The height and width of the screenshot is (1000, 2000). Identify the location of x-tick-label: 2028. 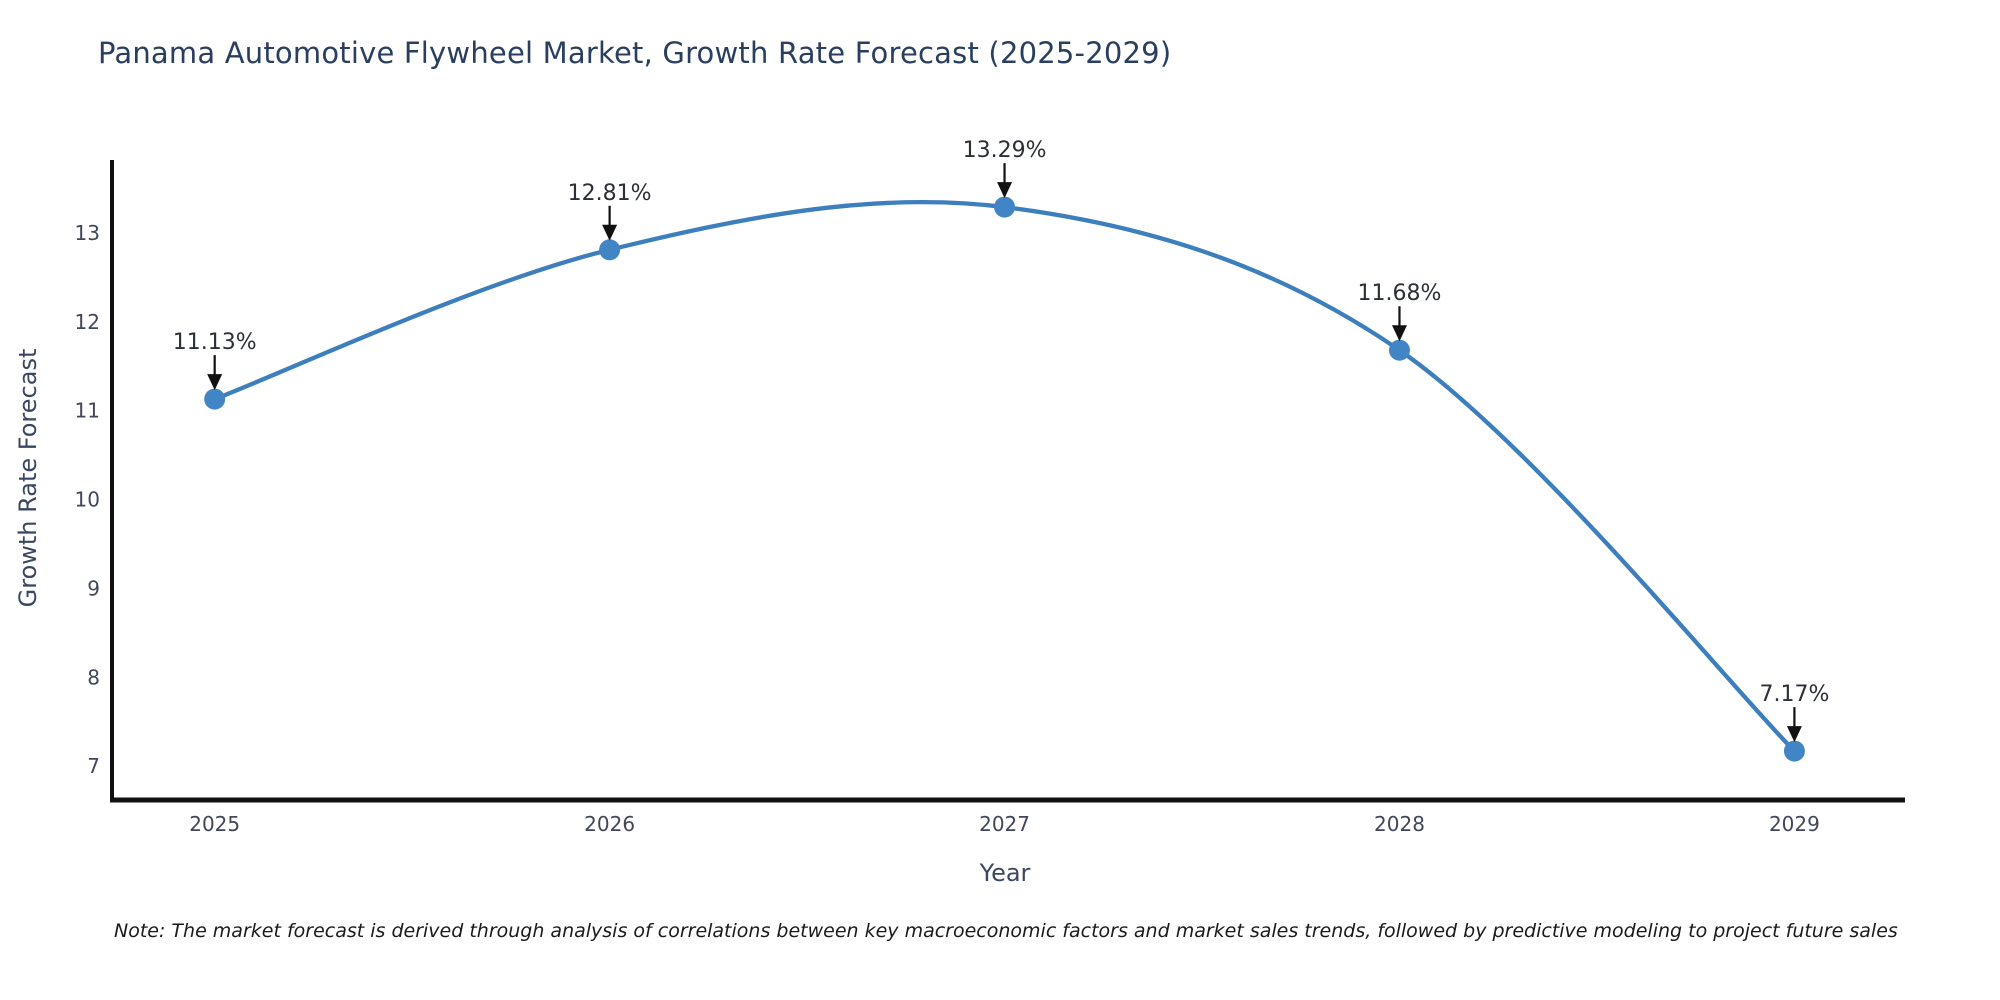
(1399, 824).